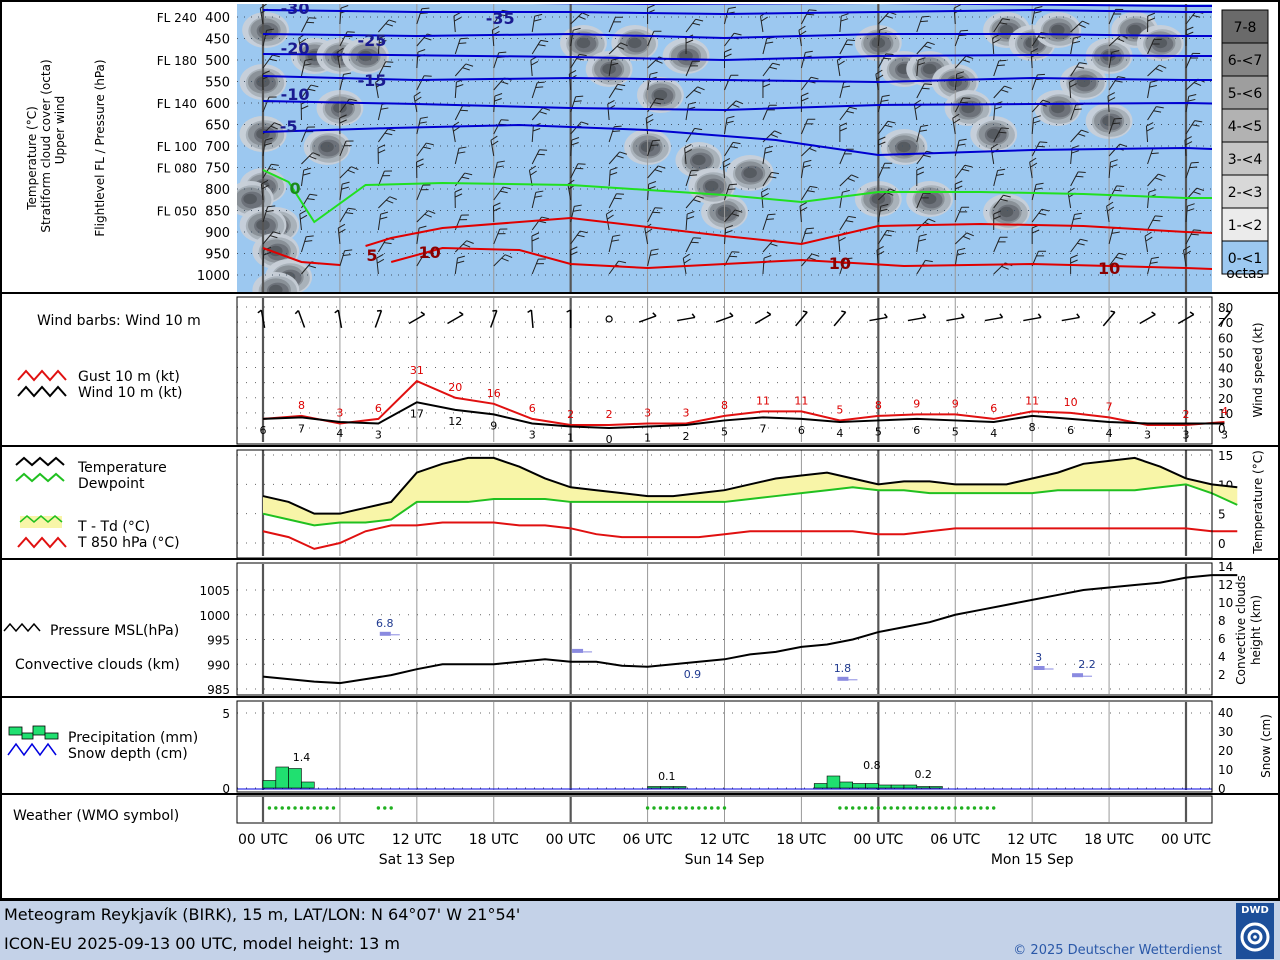 The image size is (1280, 960). I want to click on snow-y-tick: 0, so click(1222, 789).